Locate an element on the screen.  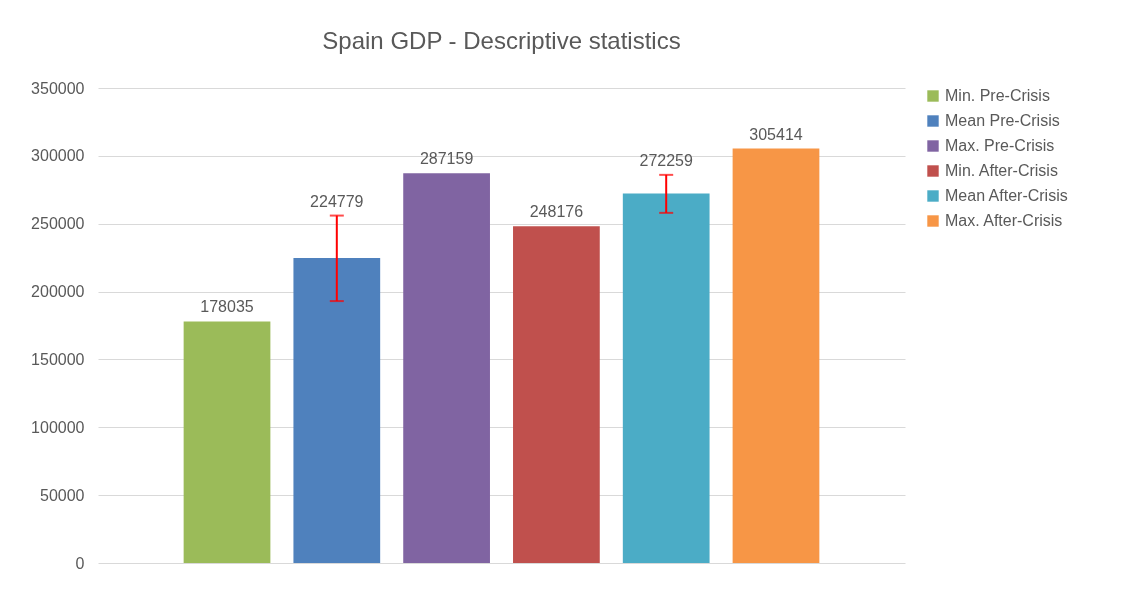
data-label: 224779 is located at coordinates (337, 201).